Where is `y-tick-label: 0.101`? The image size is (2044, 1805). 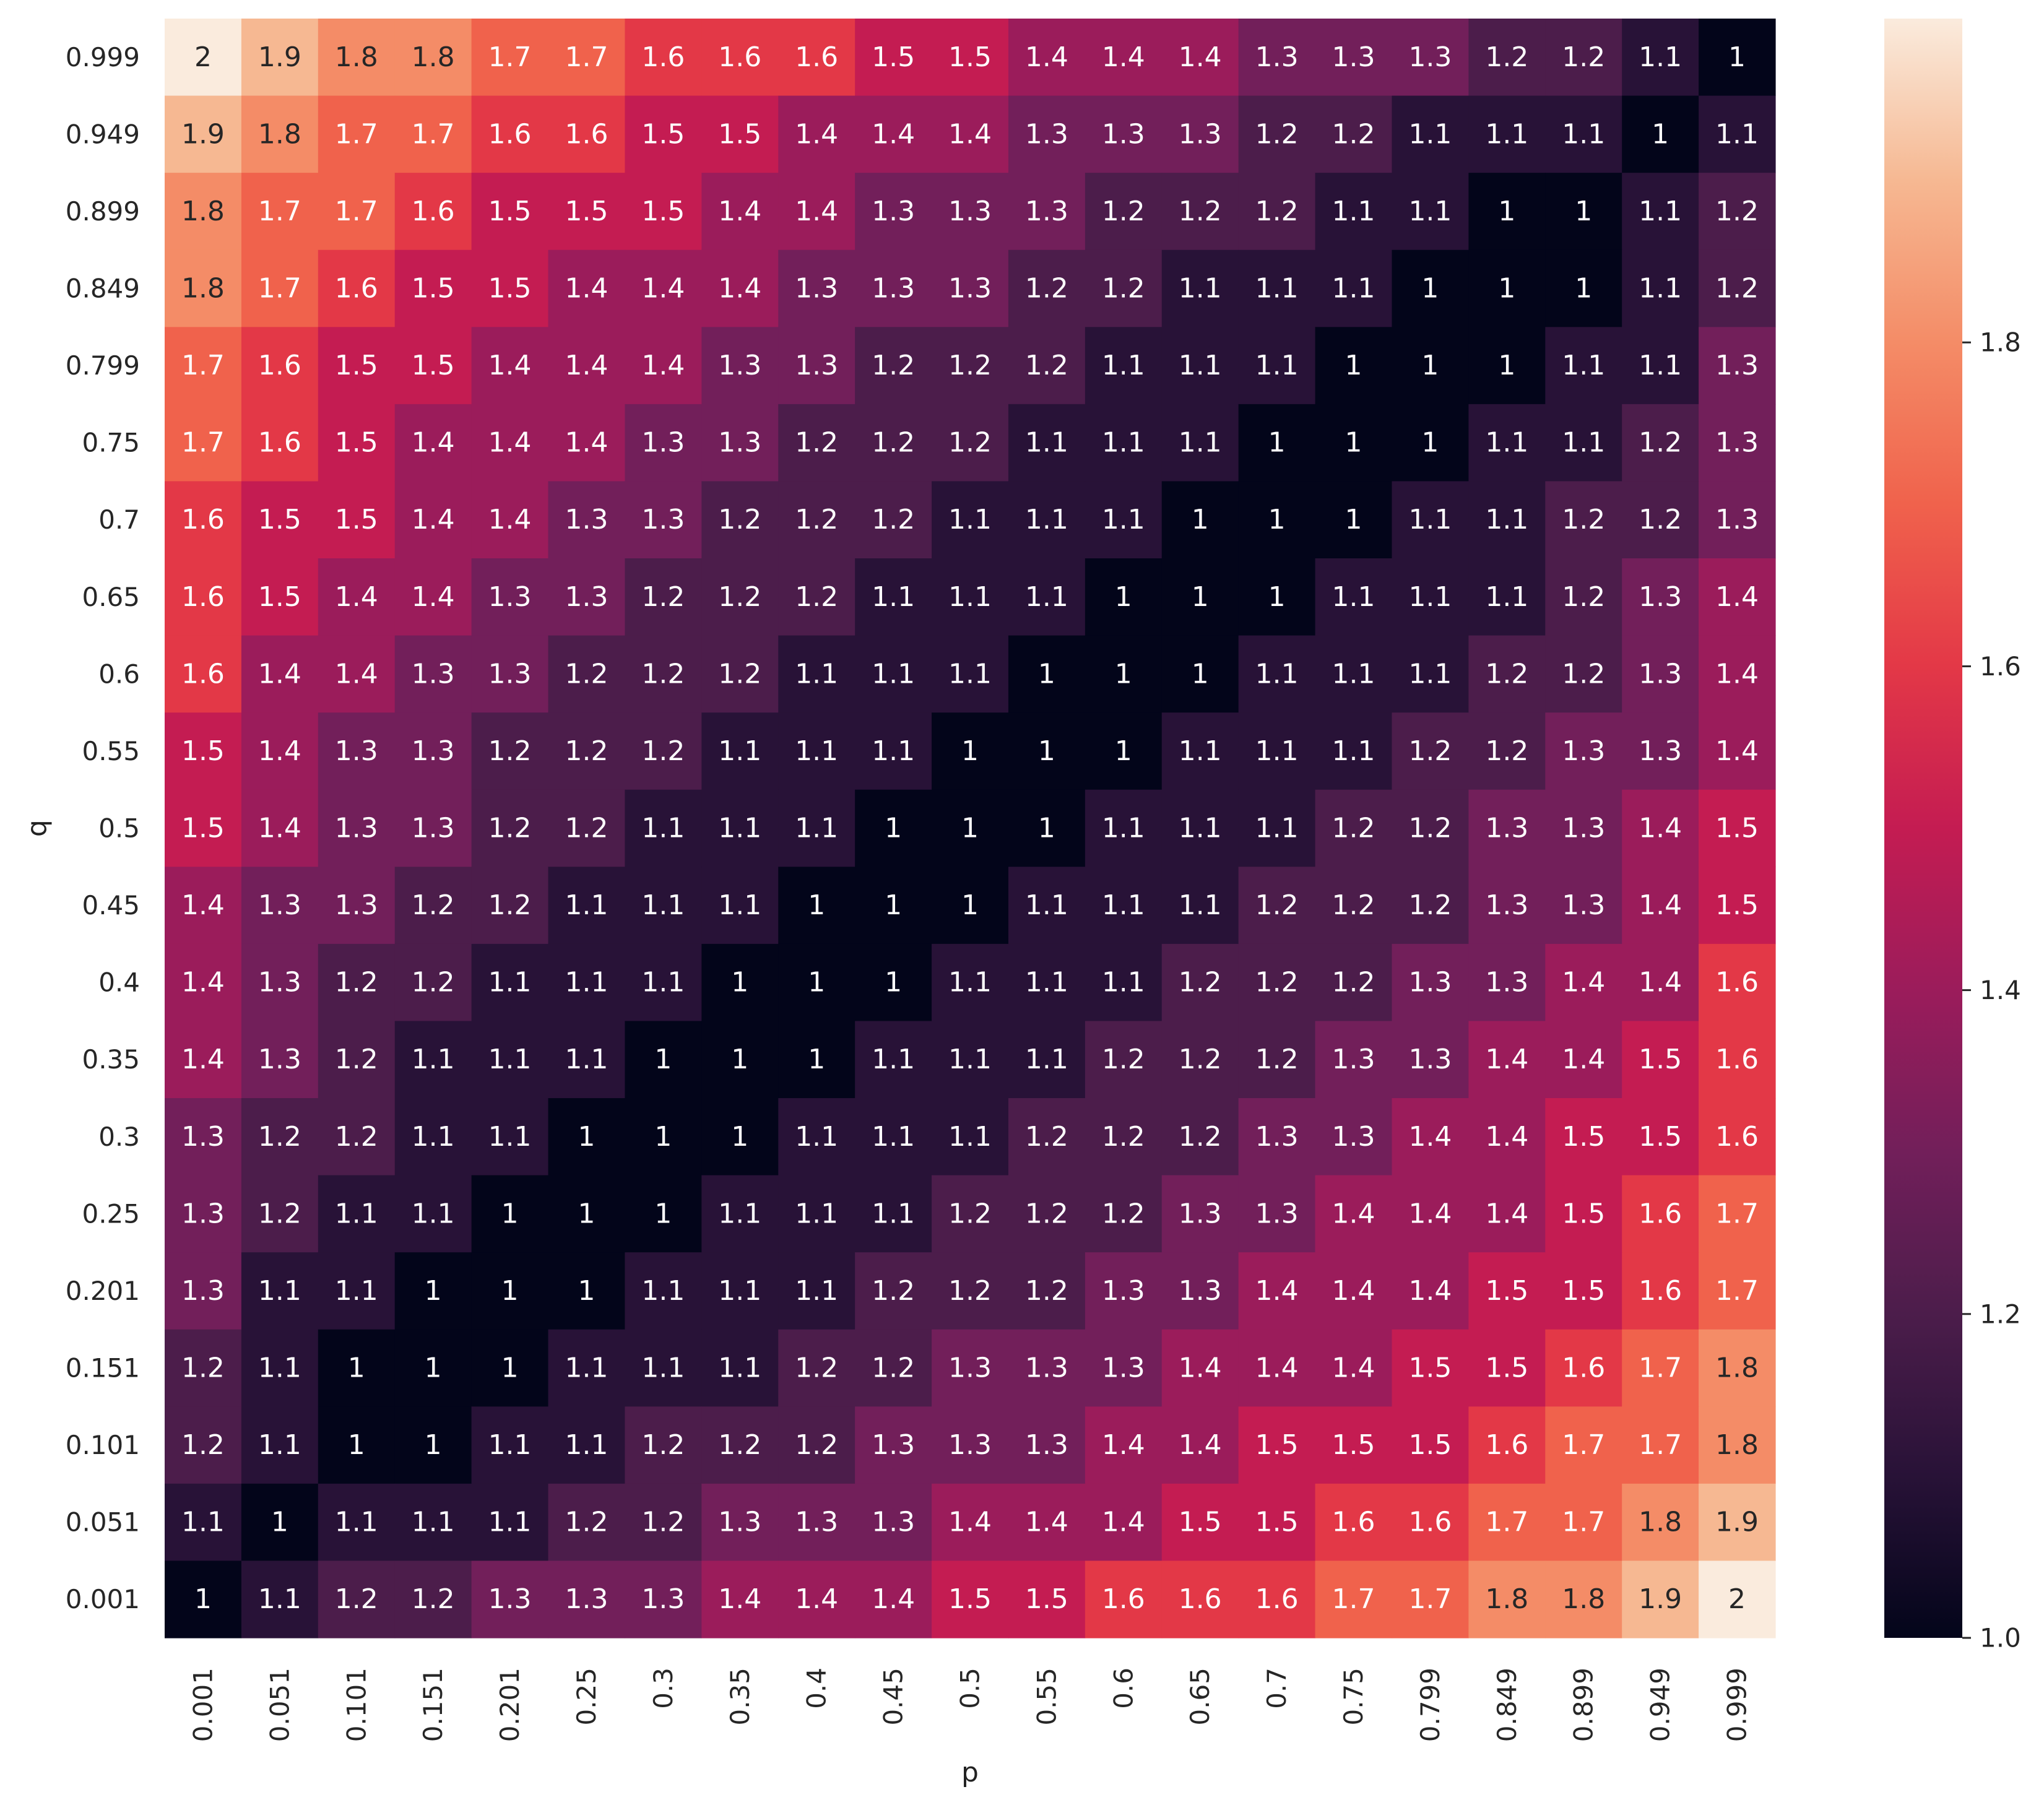
y-tick-label: 0.101 is located at coordinates (103, 1445).